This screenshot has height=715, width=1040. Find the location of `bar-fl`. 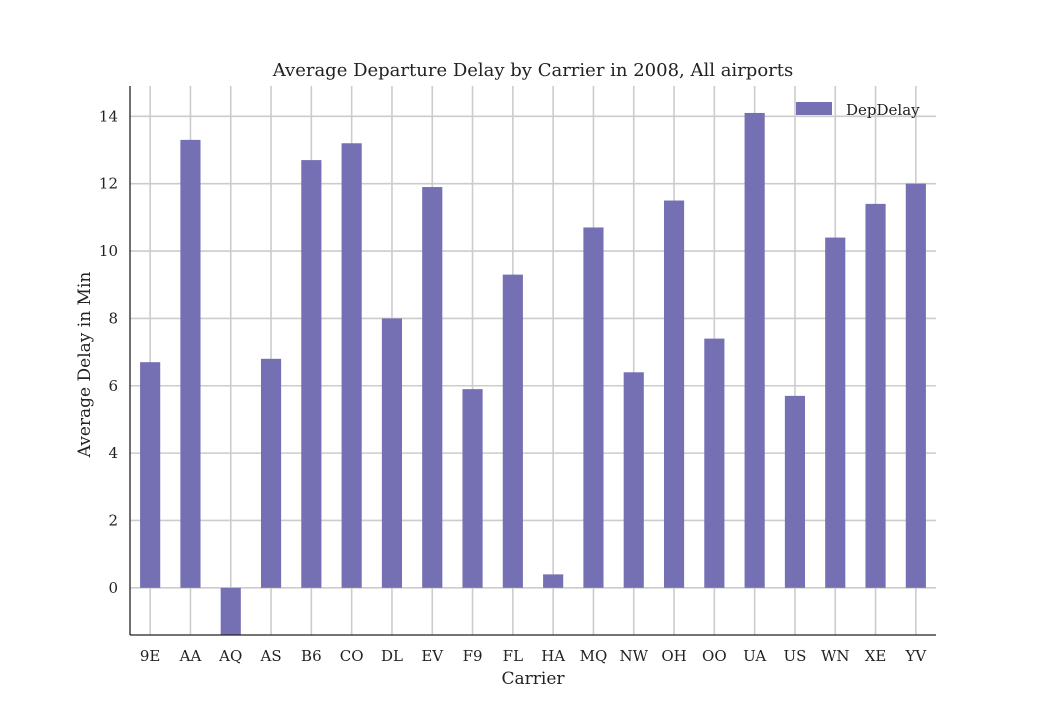

bar-fl is located at coordinates (512, 431).